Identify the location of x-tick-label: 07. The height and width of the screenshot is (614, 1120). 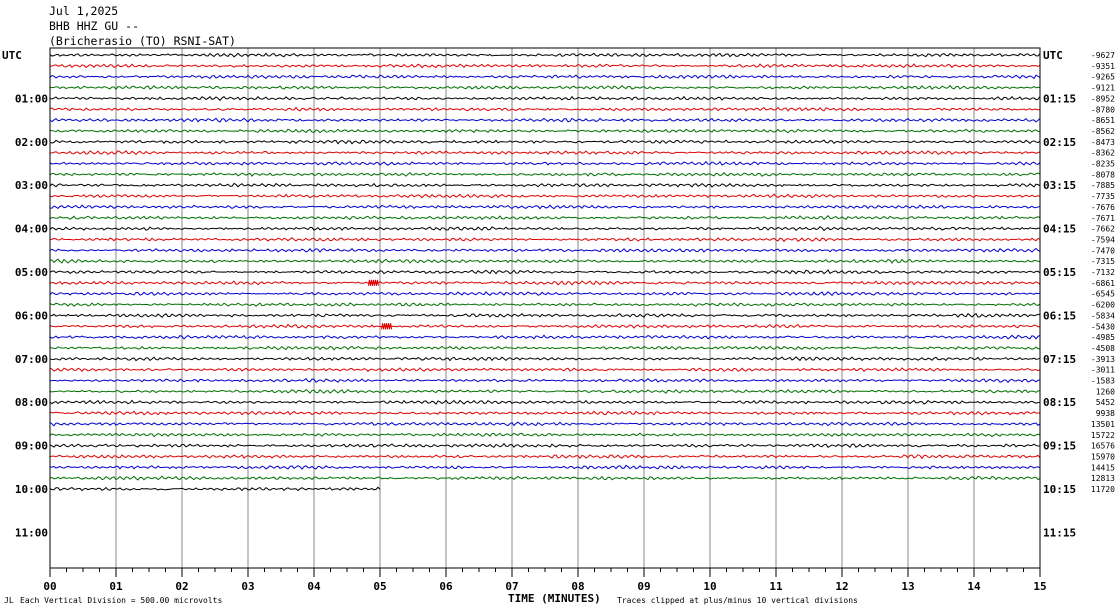
(511, 586).